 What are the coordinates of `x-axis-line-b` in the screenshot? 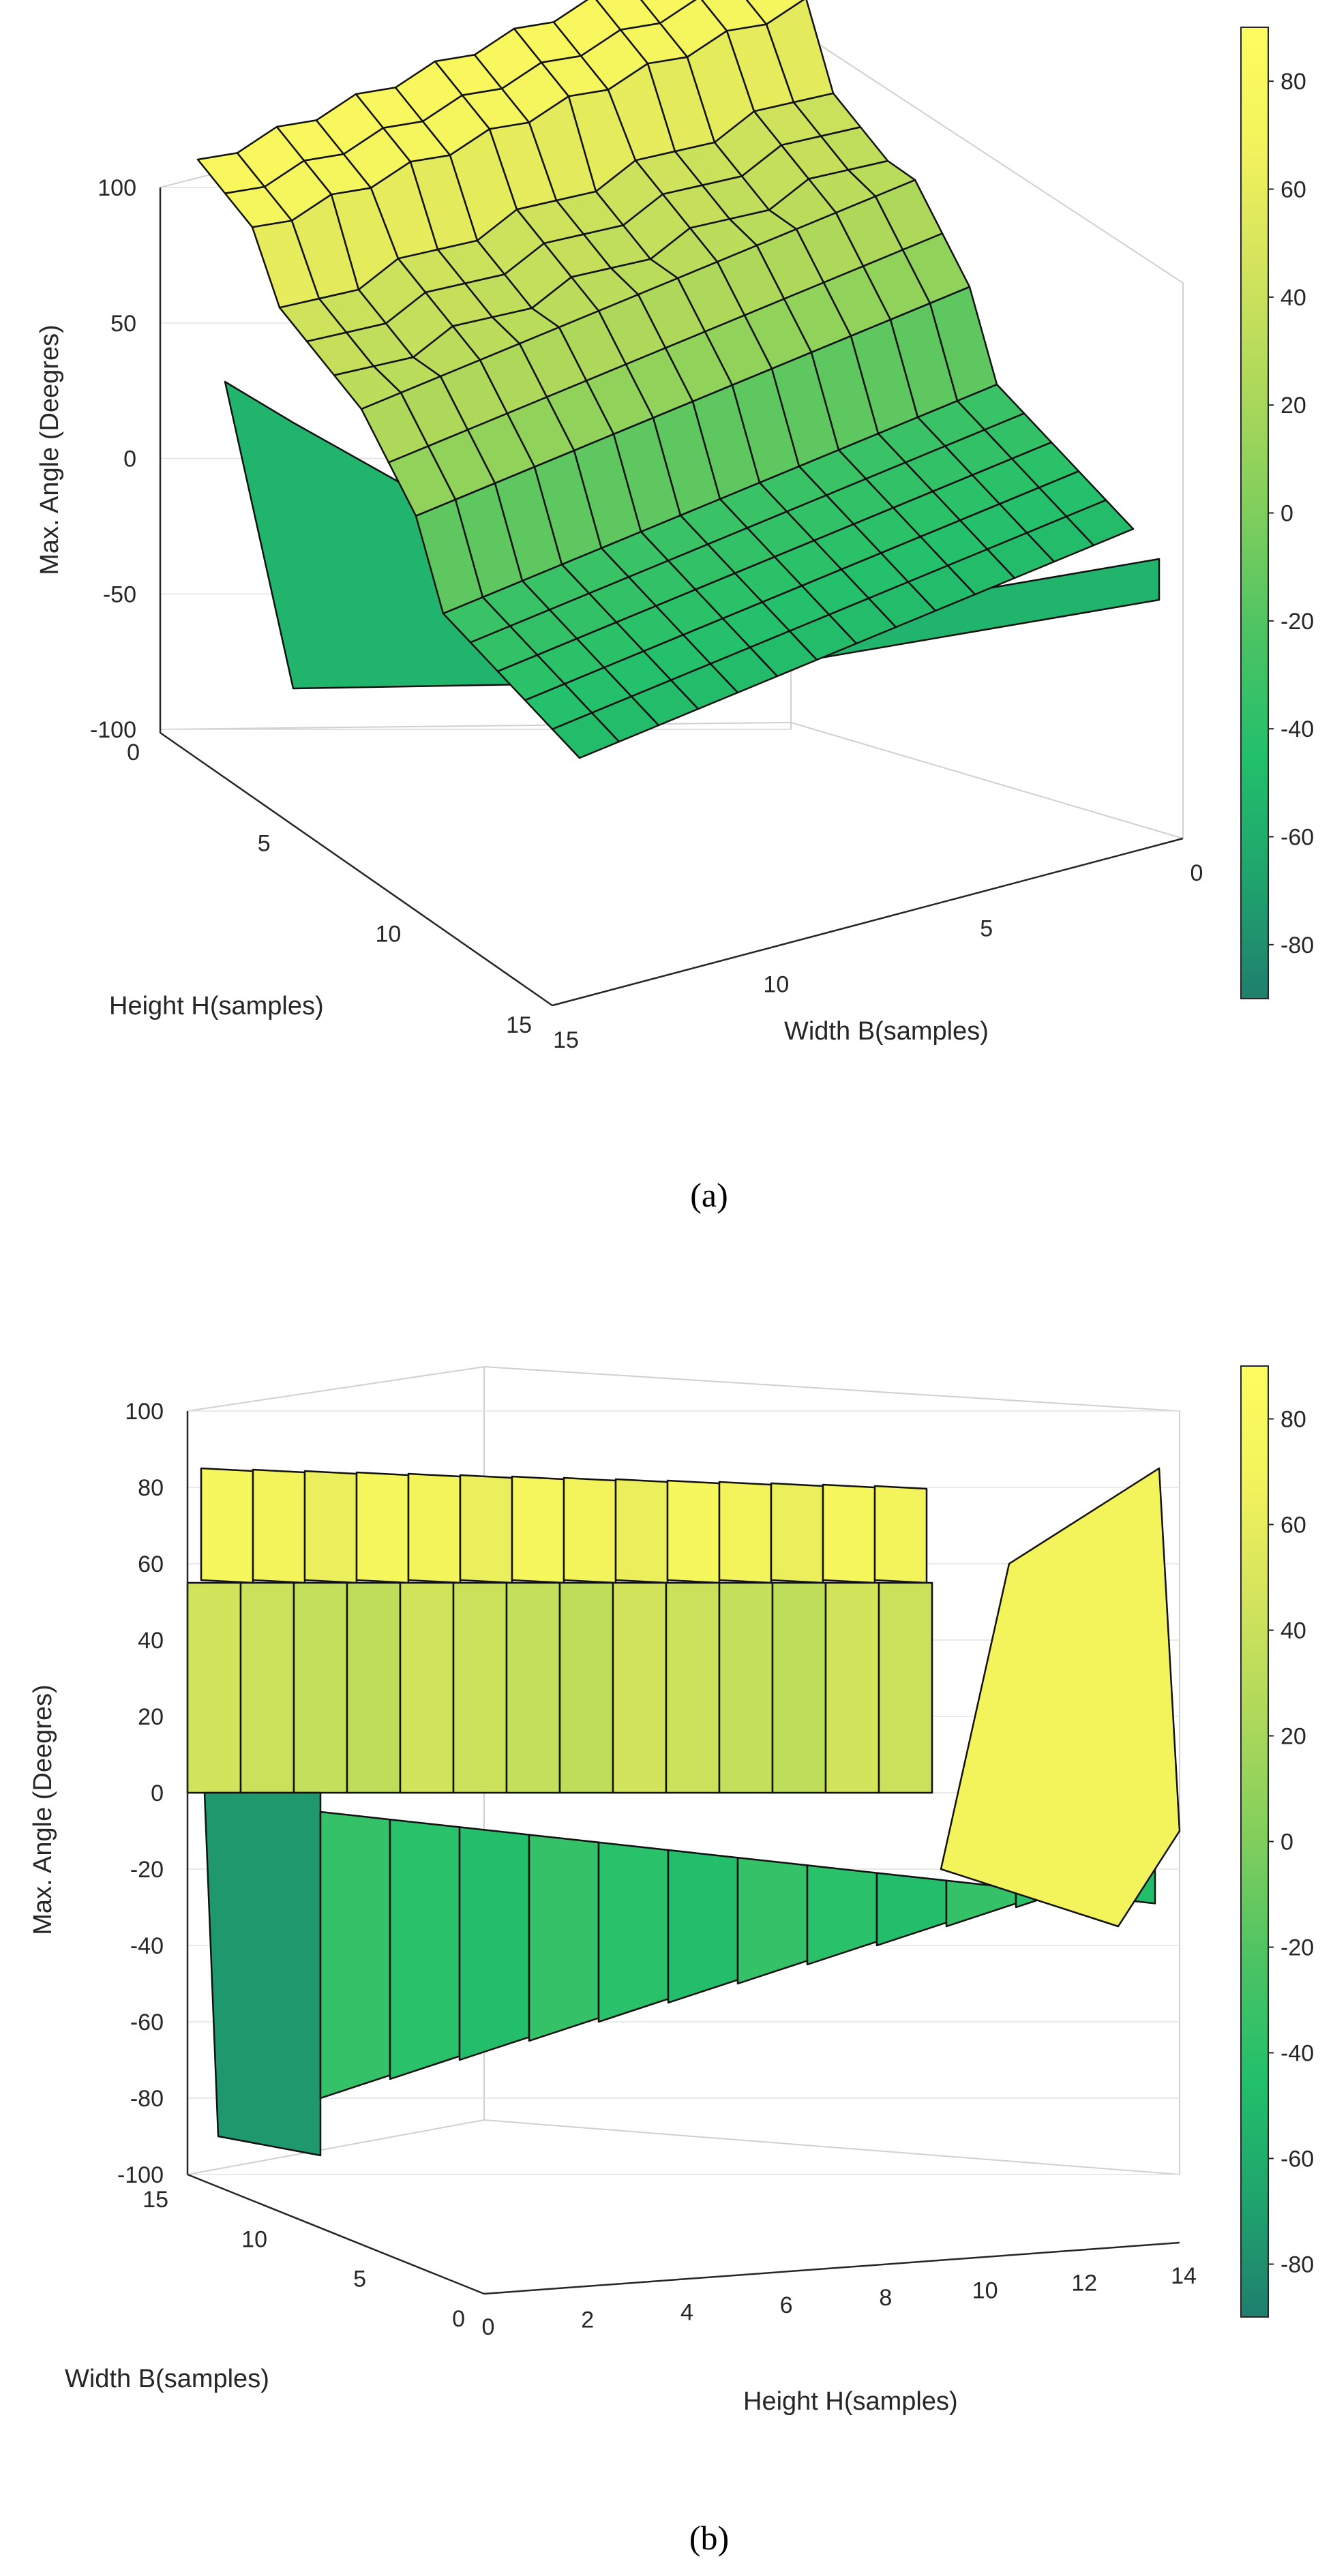 It's located at (831, 2268).